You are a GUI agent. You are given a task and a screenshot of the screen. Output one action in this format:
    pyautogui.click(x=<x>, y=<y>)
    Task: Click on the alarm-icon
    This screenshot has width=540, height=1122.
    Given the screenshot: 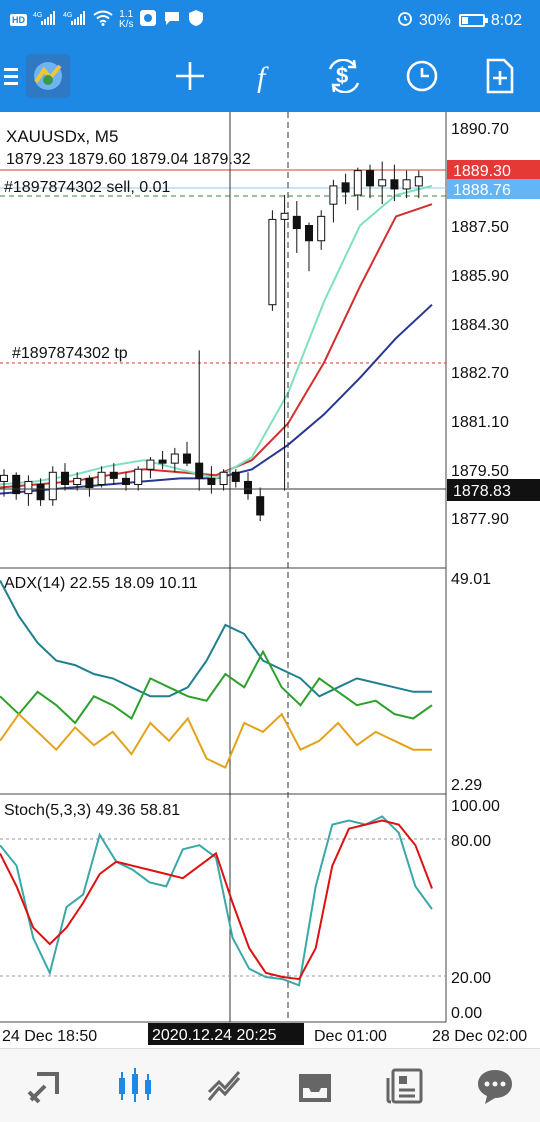 What is the action you would take?
    pyautogui.click(x=405, y=20)
    